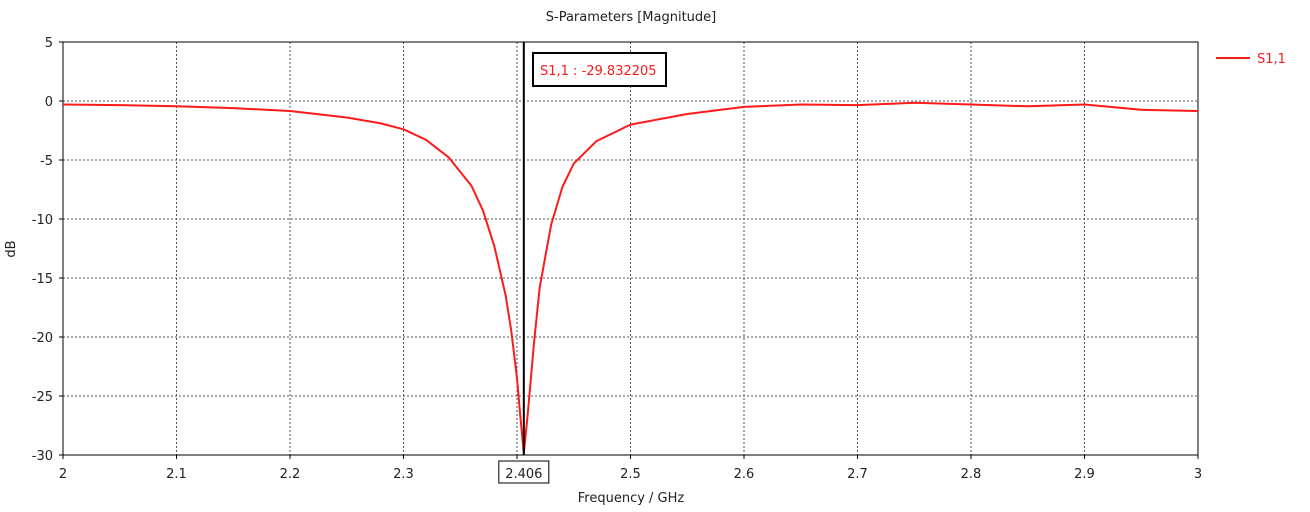 The image size is (1310, 512). What do you see at coordinates (971, 474) in the screenshot?
I see `x-tick-label: 2.8` at bounding box center [971, 474].